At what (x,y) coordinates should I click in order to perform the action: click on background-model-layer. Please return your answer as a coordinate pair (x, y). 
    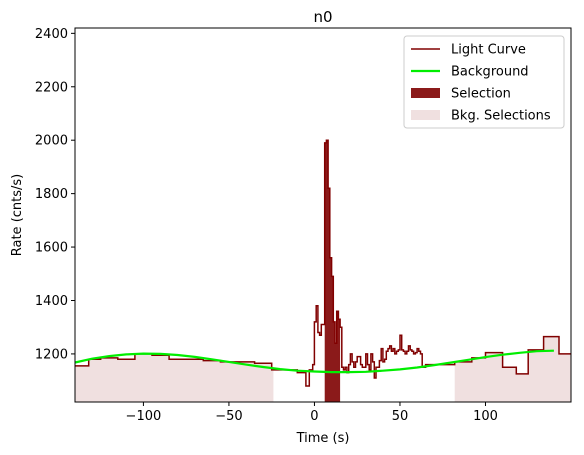
    Looking at the image, I should click on (314, 361).